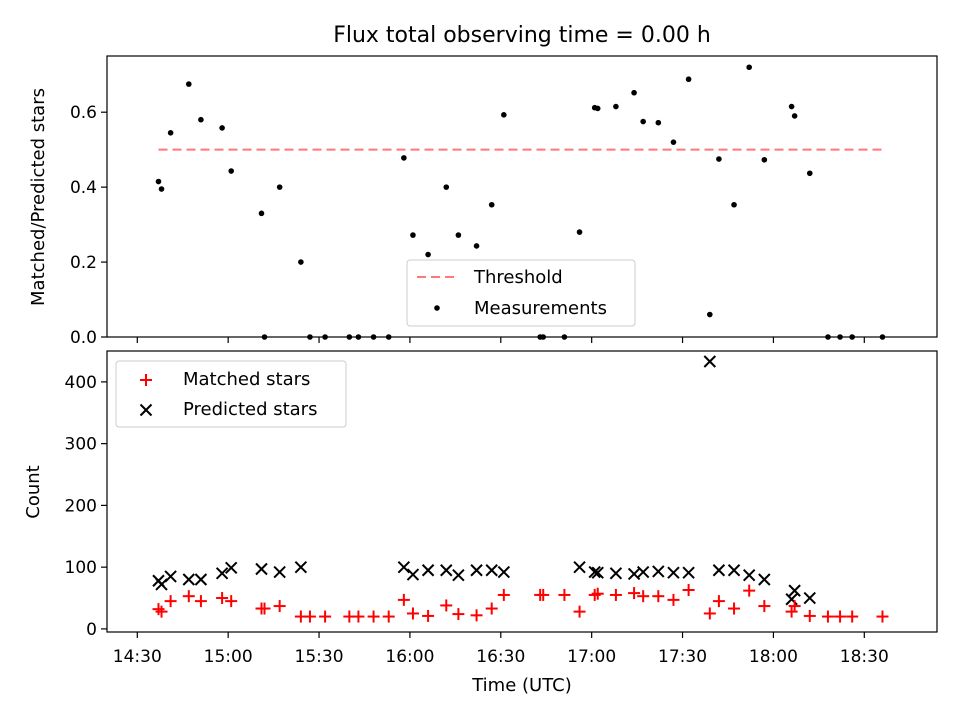 The height and width of the screenshot is (720, 960). I want to click on top-y-tick-label: 0.6, so click(83, 113).